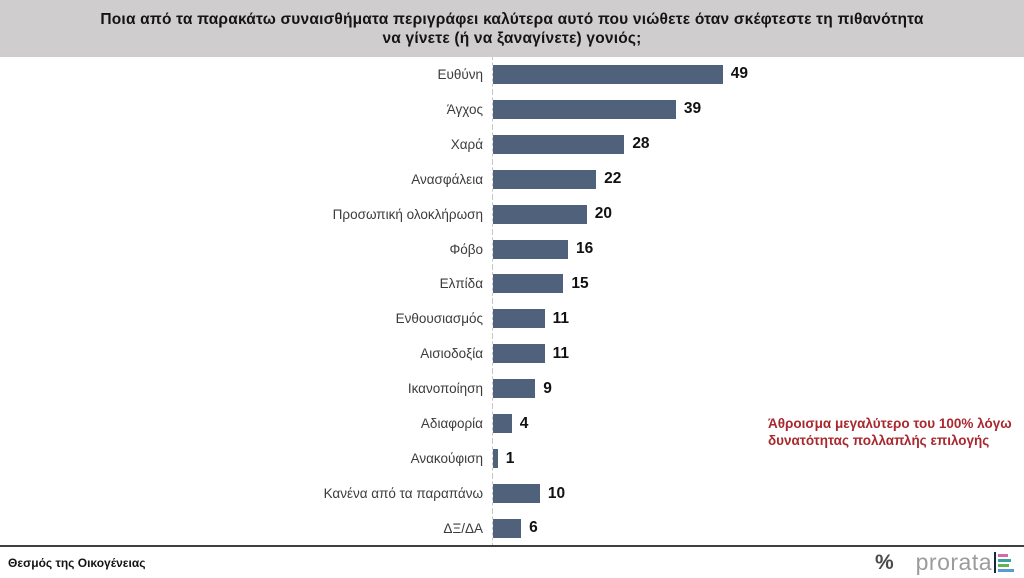 This screenshot has width=1024, height=578. I want to click on value-label: 39, so click(692, 109).